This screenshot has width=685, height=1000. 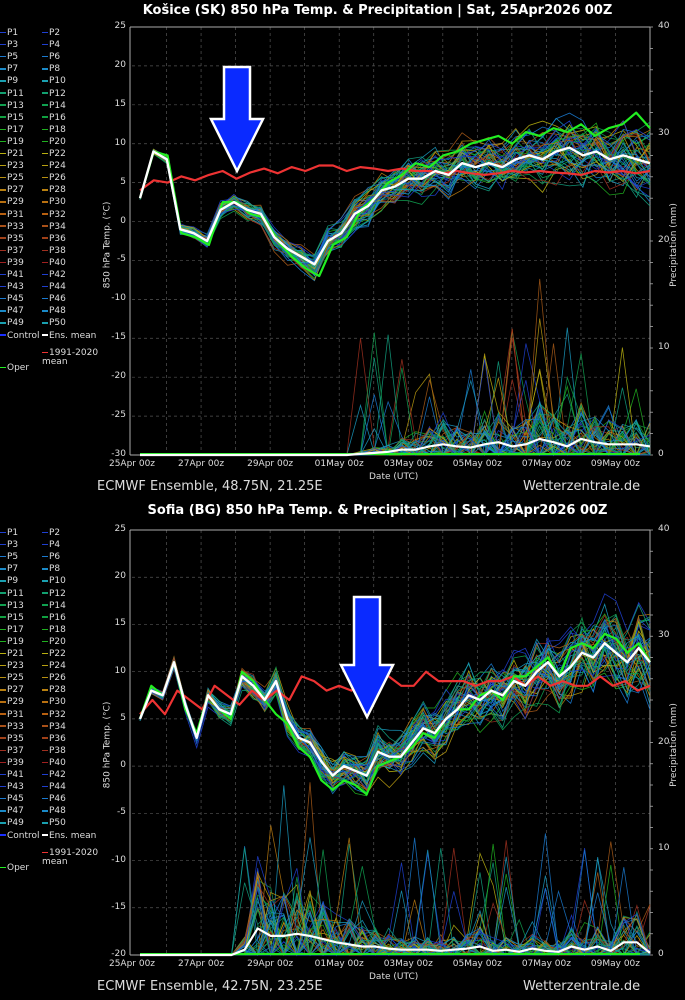 What do you see at coordinates (70, 357) in the screenshot?
I see `legend-label: 1991-2020 mean` at bounding box center [70, 357].